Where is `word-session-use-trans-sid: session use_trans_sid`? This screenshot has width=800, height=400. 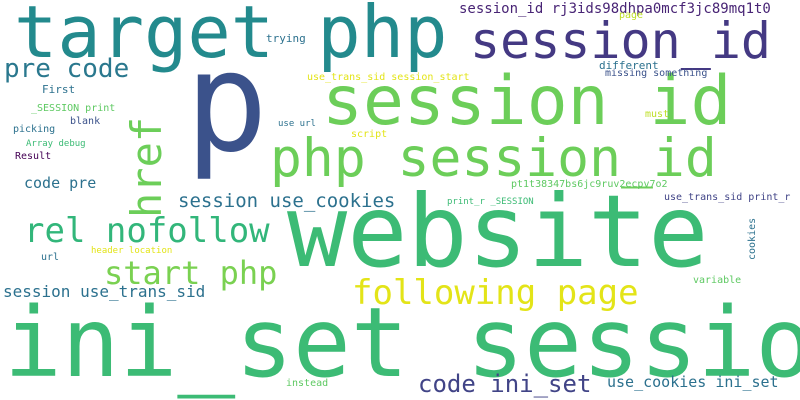 word-session-use-trans-sid: session use_trans_sid is located at coordinates (104, 291).